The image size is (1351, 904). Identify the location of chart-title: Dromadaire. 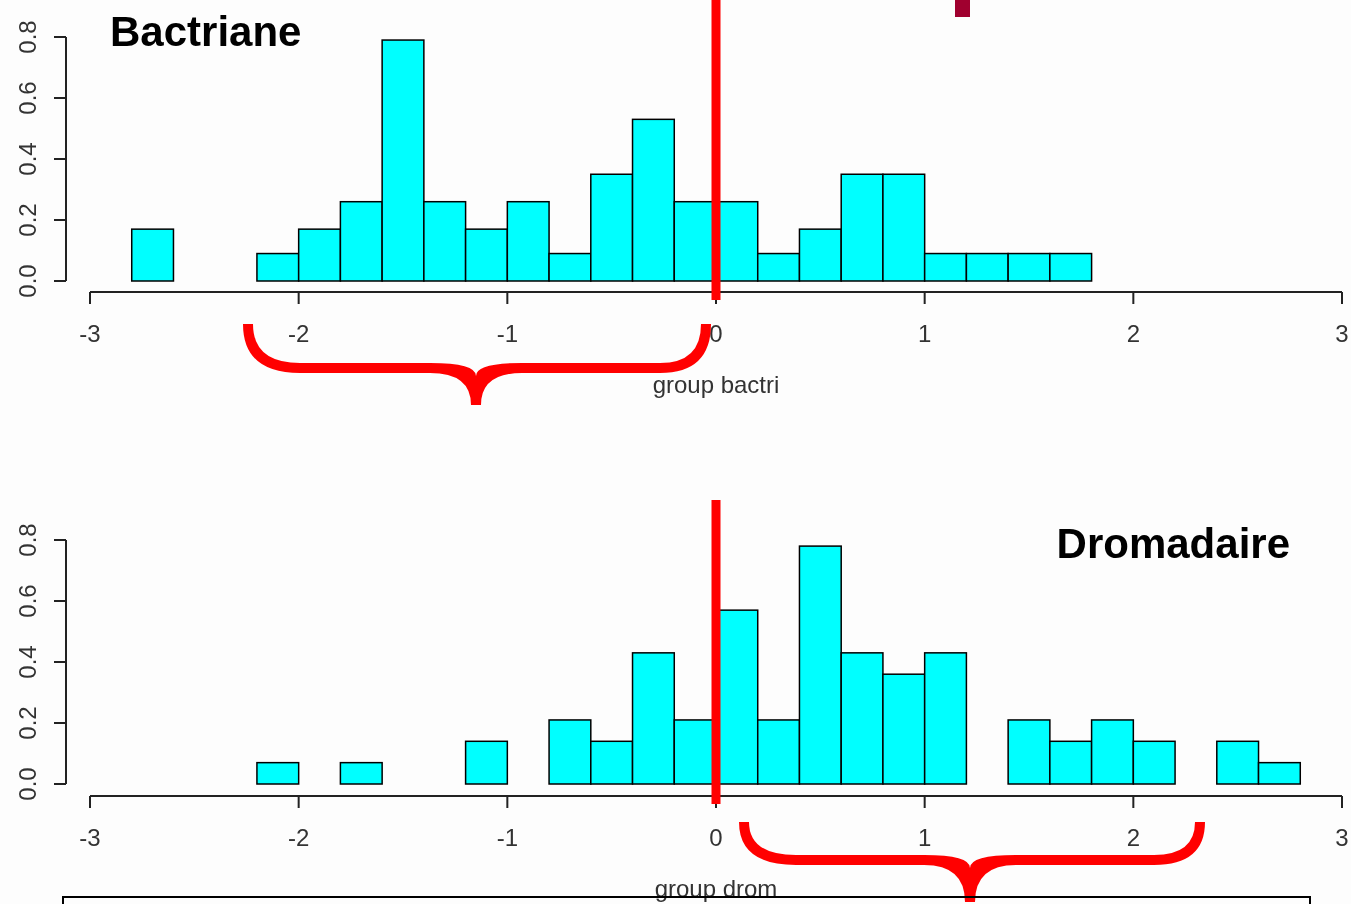
(1173, 543).